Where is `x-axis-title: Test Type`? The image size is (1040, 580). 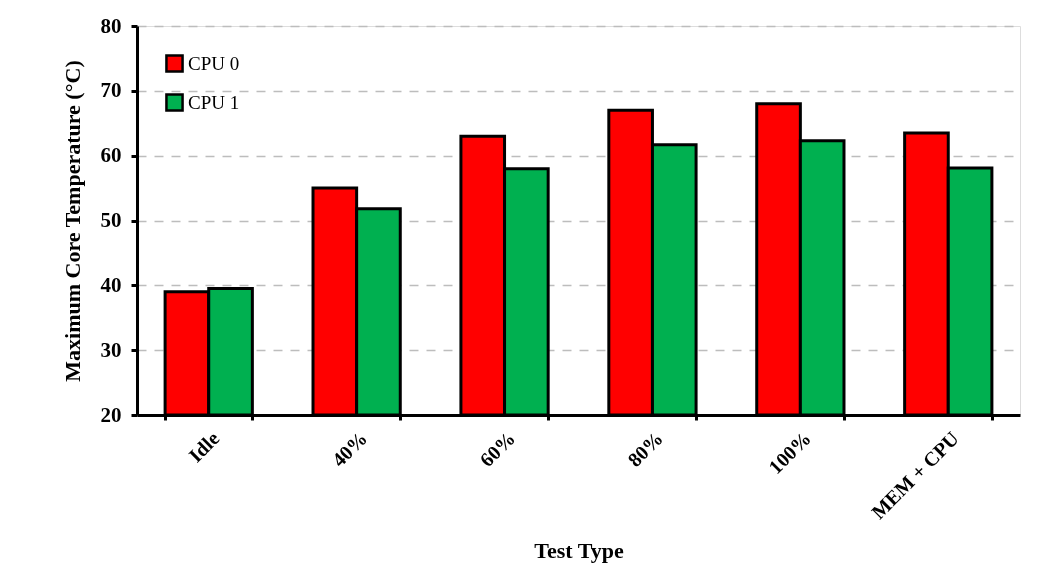
x-axis-title: Test Type is located at coordinates (579, 550).